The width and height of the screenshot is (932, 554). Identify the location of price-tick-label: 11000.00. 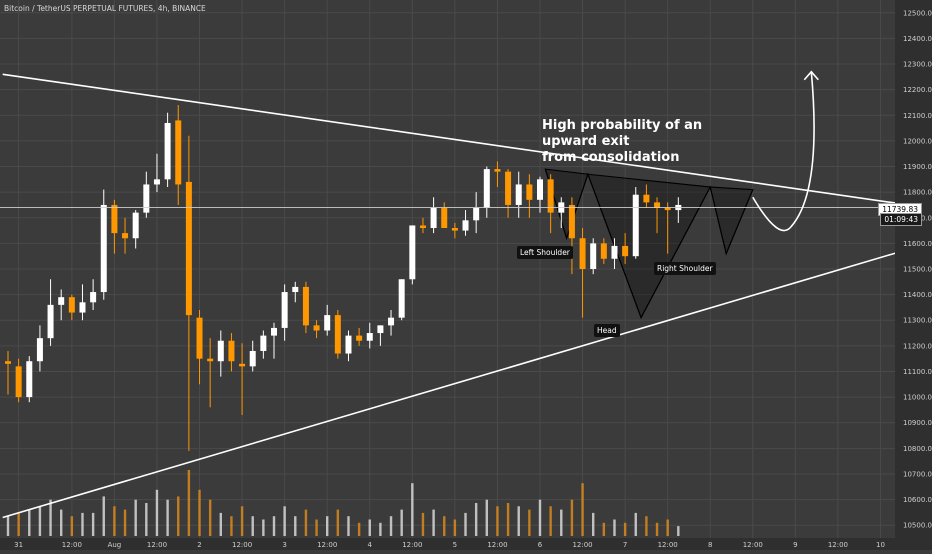
(917, 398).